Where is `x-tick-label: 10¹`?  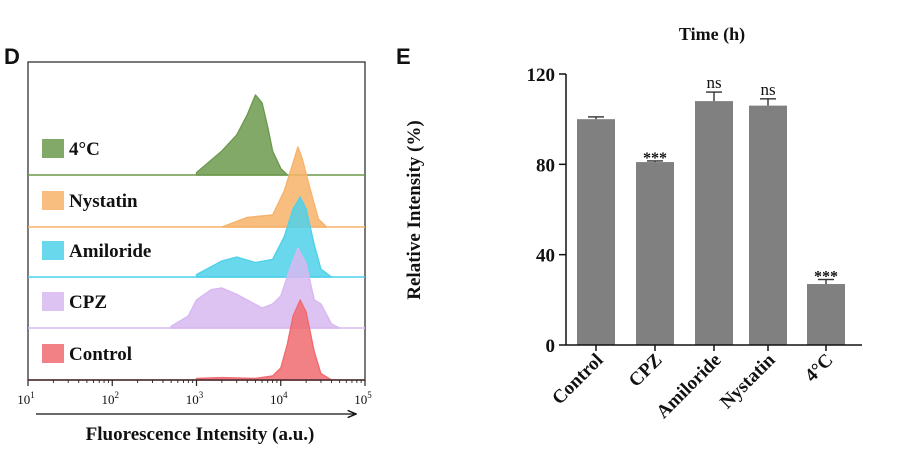
x-tick-label: 10¹ is located at coordinates (26, 398).